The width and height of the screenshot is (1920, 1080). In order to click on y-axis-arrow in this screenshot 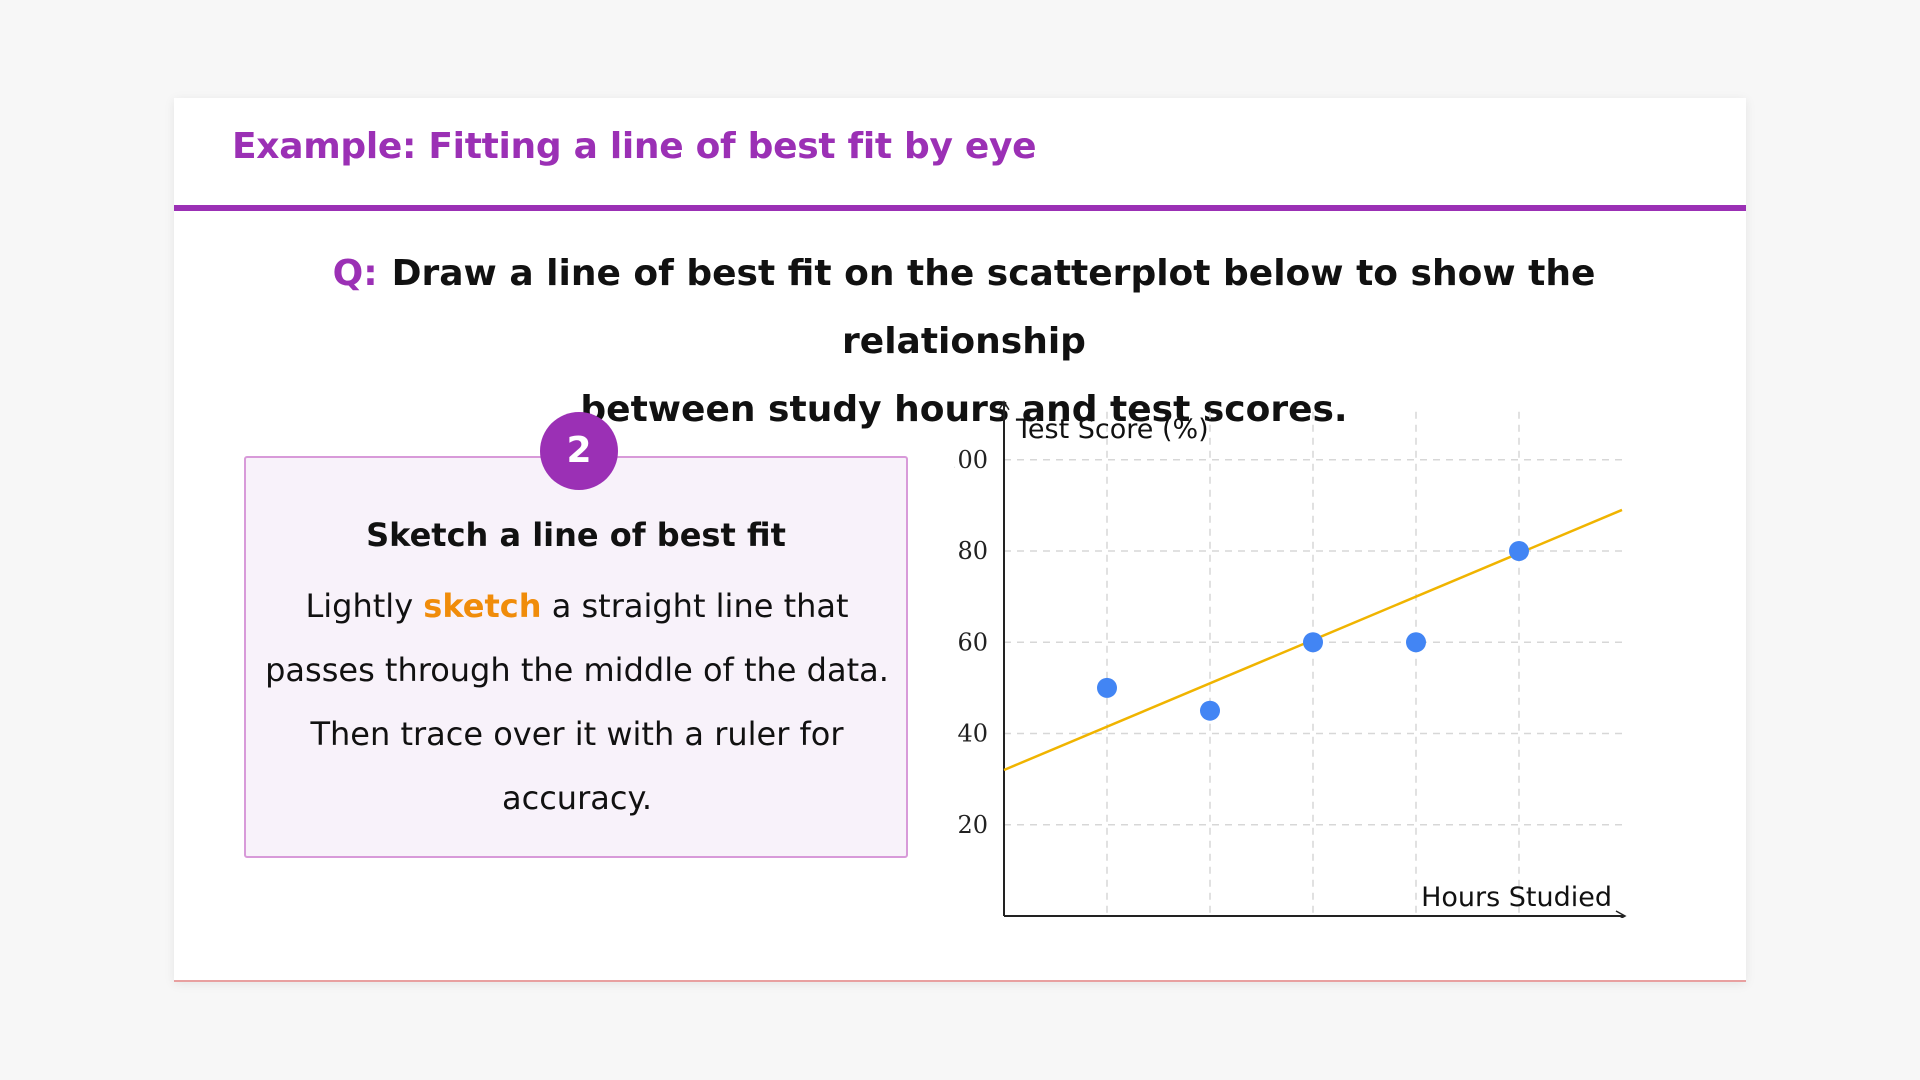, I will do `click(1004, 405)`.